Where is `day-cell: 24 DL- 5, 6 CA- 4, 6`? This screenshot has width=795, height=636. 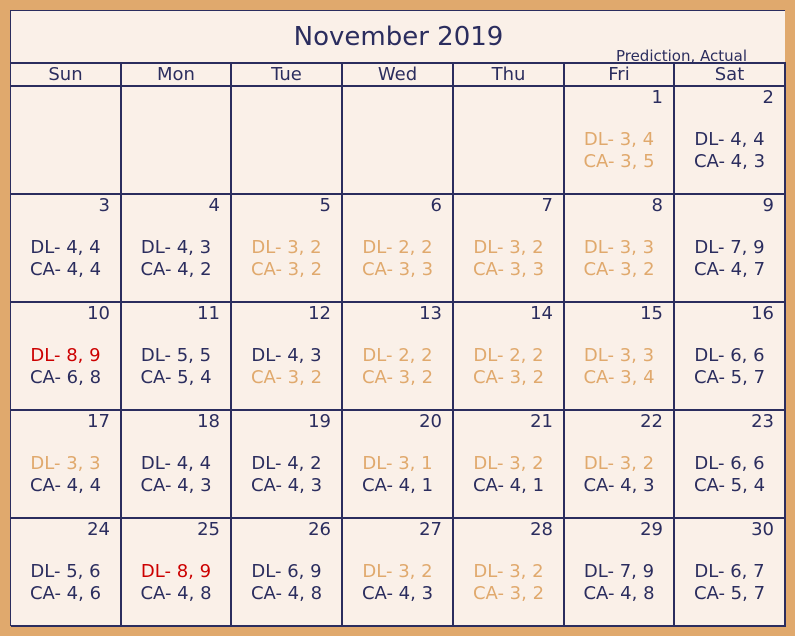 day-cell: 24 DL- 5, 6 CA- 4, 6 is located at coordinates (66, 573).